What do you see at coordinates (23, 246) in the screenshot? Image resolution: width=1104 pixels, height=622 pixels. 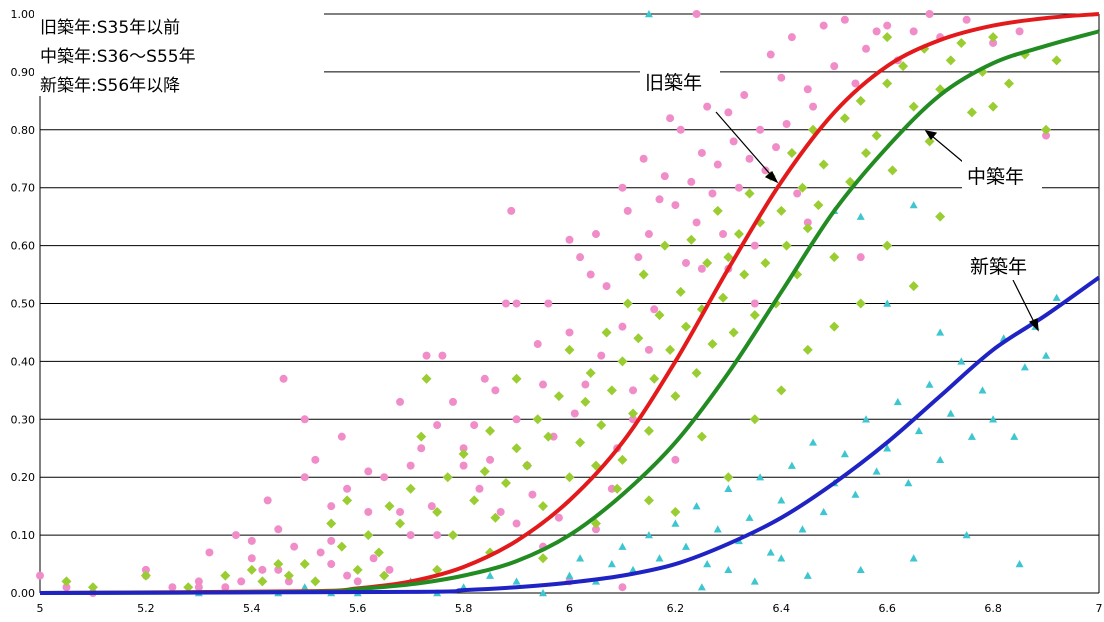 I see `y-tick-label: 0.60` at bounding box center [23, 246].